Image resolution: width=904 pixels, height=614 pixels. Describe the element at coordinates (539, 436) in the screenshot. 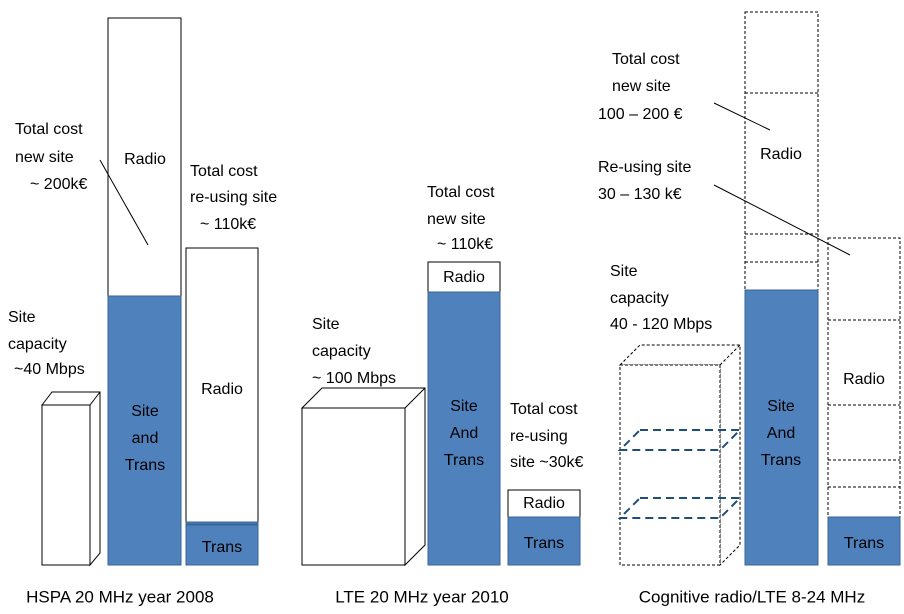

I see `cost-label: re-using` at that location.